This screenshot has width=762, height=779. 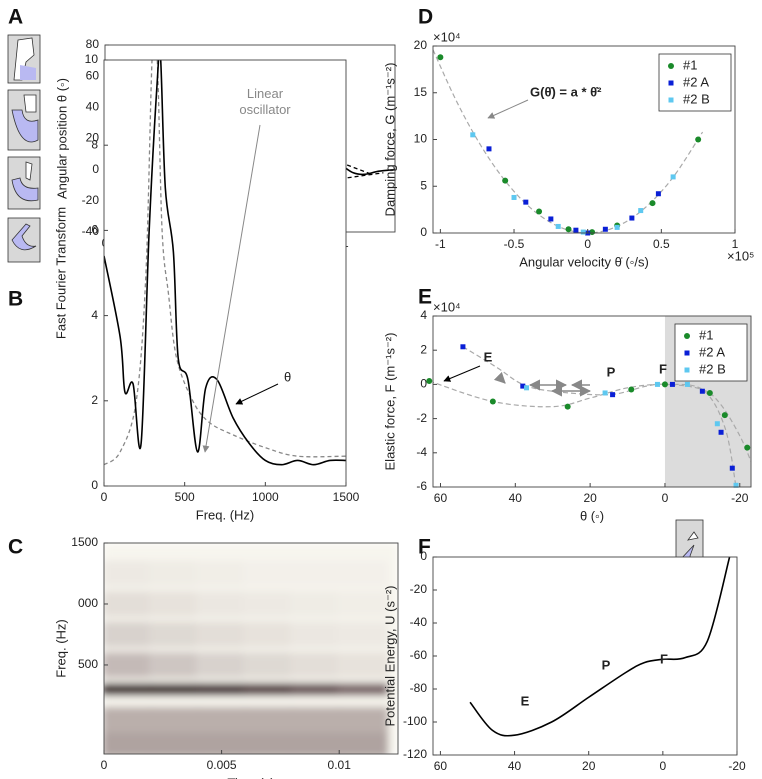 What do you see at coordinates (592, 421) in the screenshot?
I see `fit-line` at bounding box center [592, 421].